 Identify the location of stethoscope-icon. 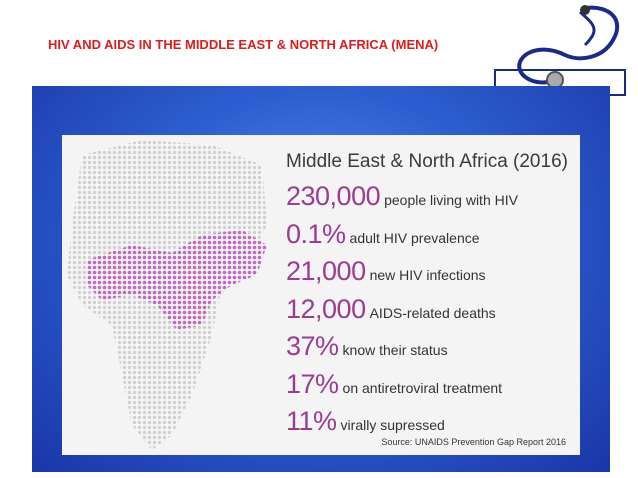
(560, 50).